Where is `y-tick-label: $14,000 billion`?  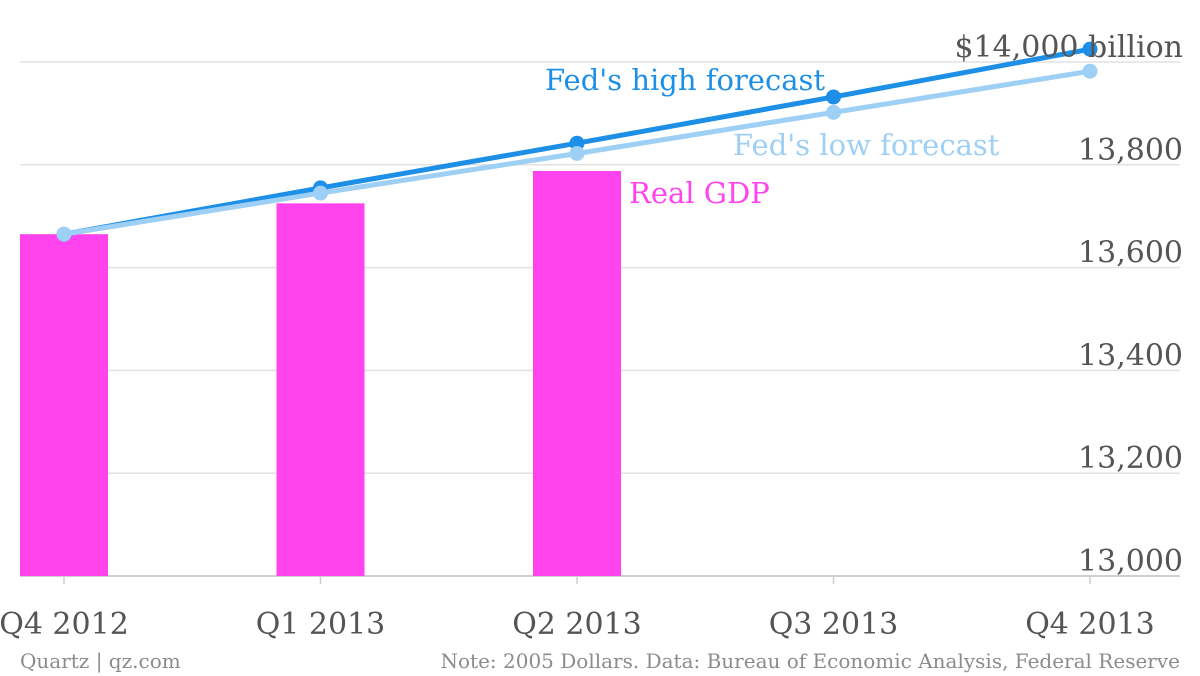
y-tick-label: $14,000 billion is located at coordinates (1068, 47).